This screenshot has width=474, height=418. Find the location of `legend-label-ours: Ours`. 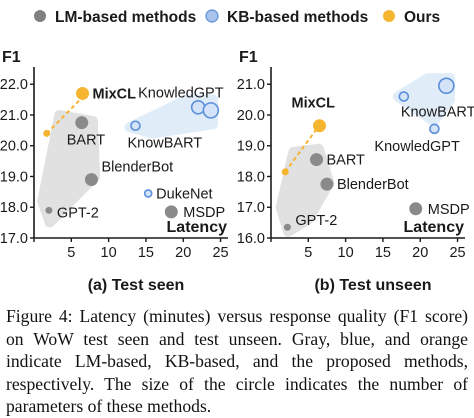

legend-label-ours: Ours is located at coordinates (422, 17).